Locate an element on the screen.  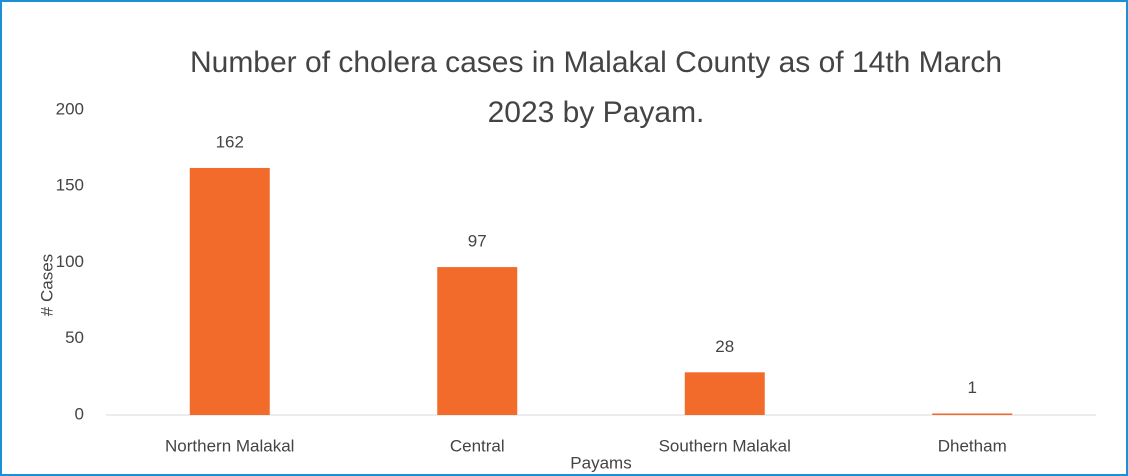
x-tick-label: Northern Malakal is located at coordinates (229, 445).